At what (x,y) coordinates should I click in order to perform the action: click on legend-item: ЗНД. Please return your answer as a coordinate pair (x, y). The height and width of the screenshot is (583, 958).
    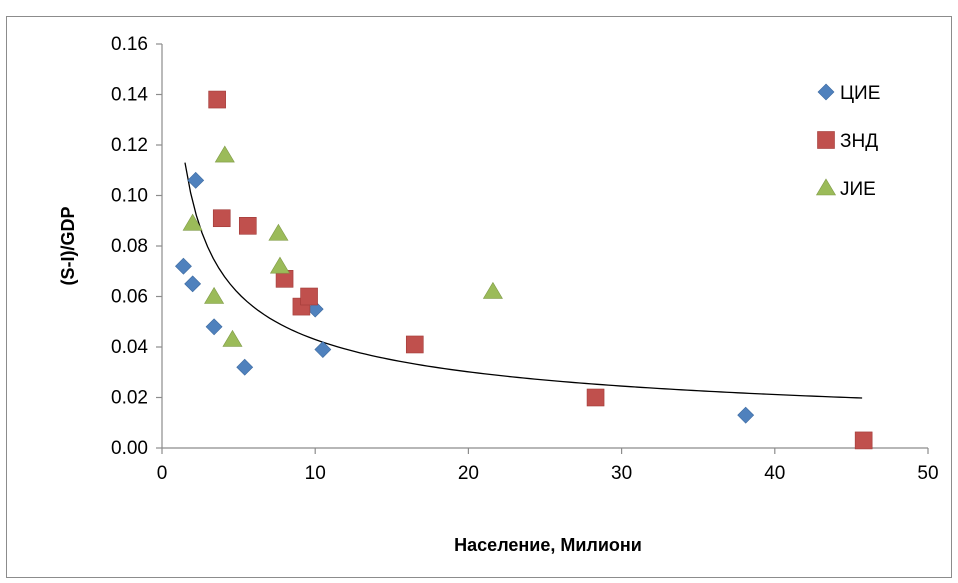
    Looking at the image, I should click on (847, 141).